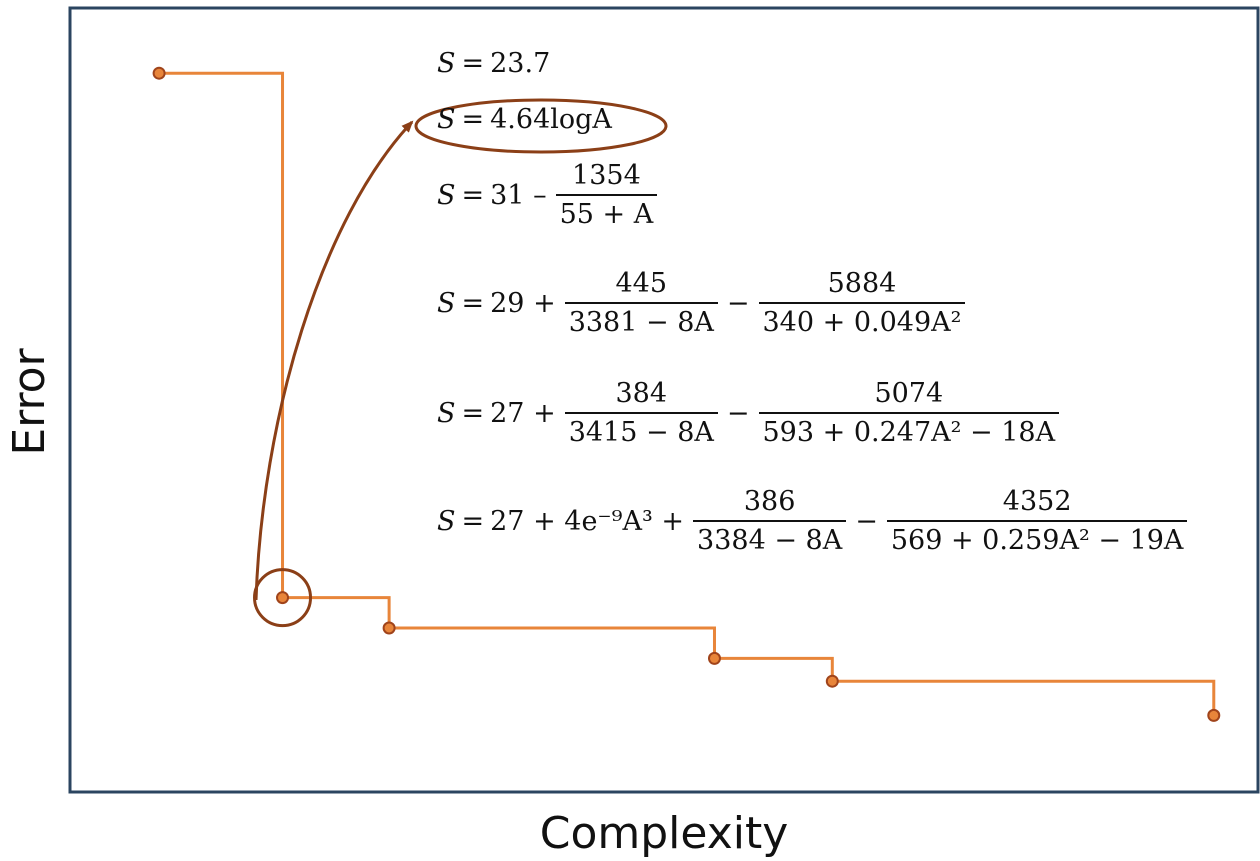 The width and height of the screenshot is (1260, 861). Describe the element at coordinates (29, 401) in the screenshot. I see `y-axis-label: Error` at that location.